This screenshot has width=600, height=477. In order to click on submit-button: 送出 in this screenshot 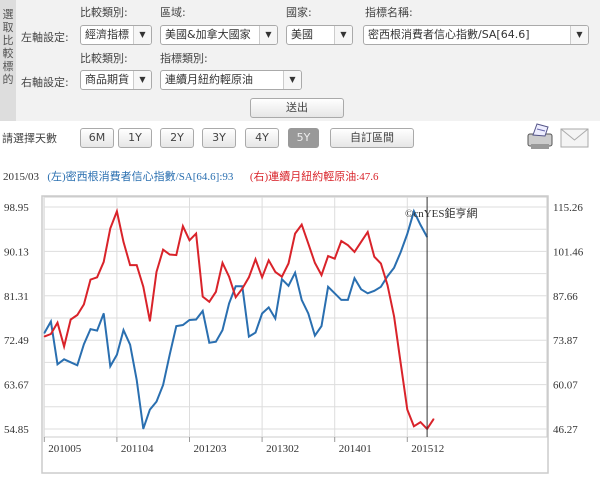, I will do `click(297, 108)`.